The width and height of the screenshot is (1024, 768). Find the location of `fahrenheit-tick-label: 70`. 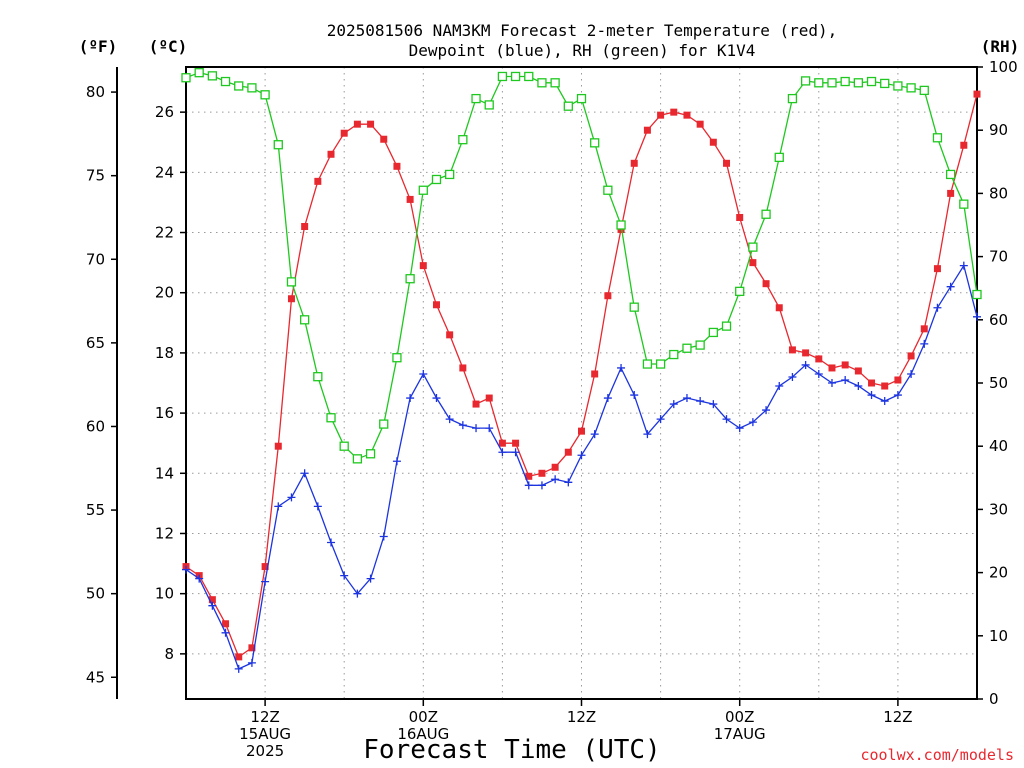

fahrenheit-tick-label: 70 is located at coordinates (95, 259).